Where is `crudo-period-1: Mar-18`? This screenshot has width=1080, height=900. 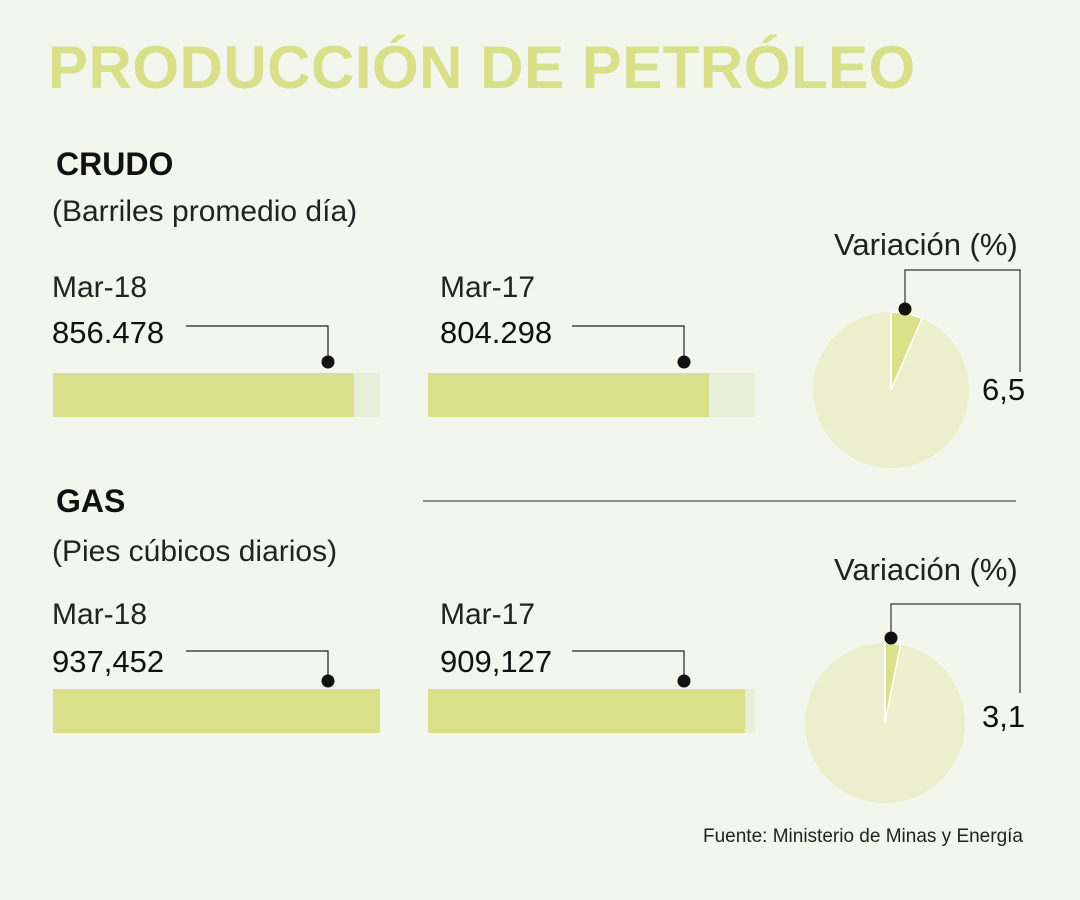 crudo-period-1: Mar-18 is located at coordinates (100, 287).